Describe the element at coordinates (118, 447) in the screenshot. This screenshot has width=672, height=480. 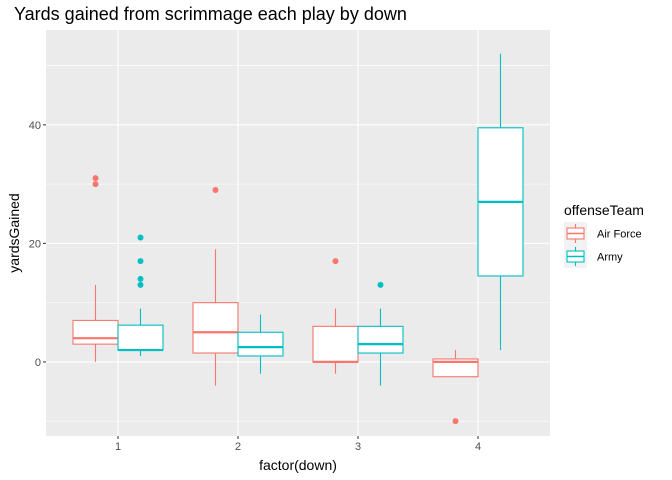
I see `x-tick-label: 1` at that location.